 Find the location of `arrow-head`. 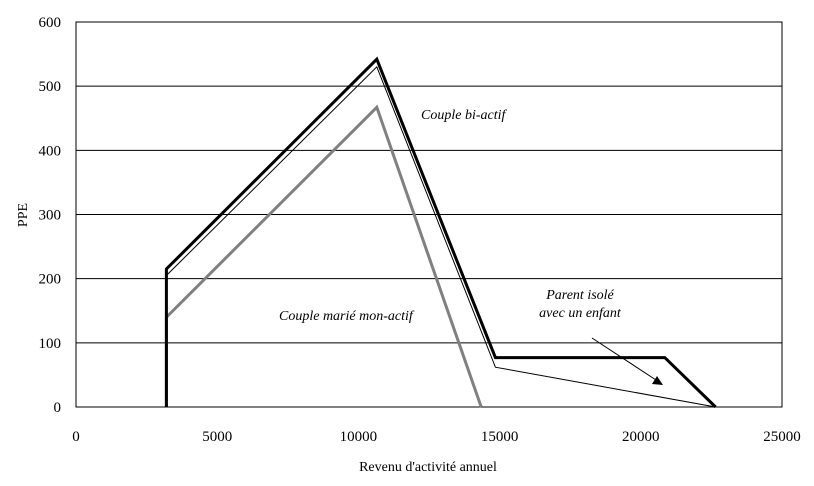

arrow-head is located at coordinates (657, 380).